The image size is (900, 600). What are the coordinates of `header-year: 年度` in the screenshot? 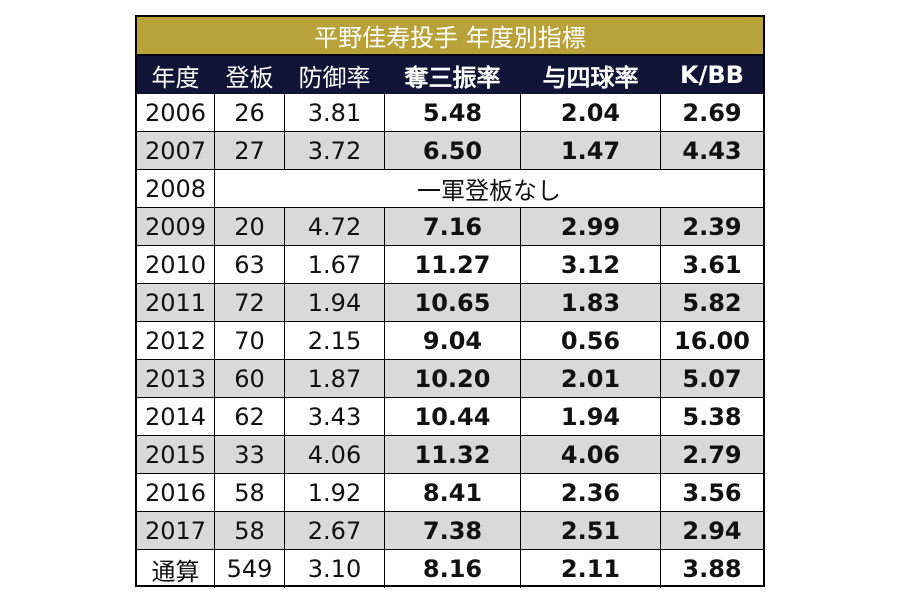 It's located at (176, 75).